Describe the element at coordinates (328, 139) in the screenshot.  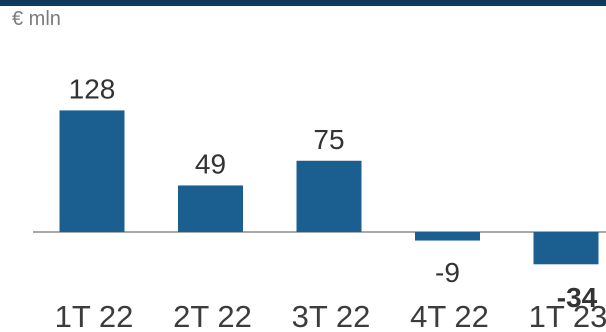
I see `data-label-2: 75` at that location.